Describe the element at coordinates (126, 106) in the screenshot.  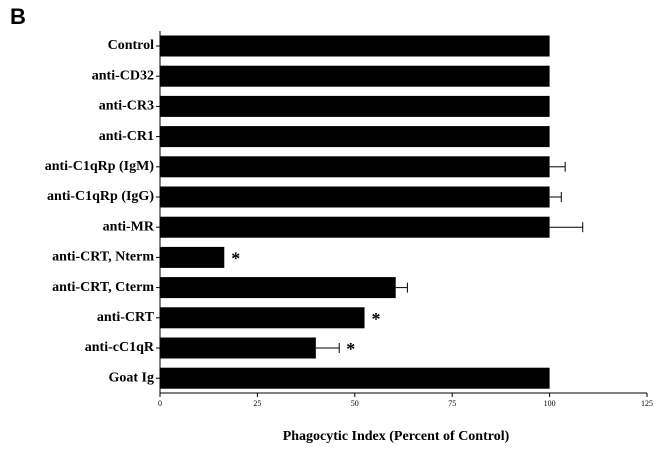
I see `y-tick-label: anti-CR3` at that location.